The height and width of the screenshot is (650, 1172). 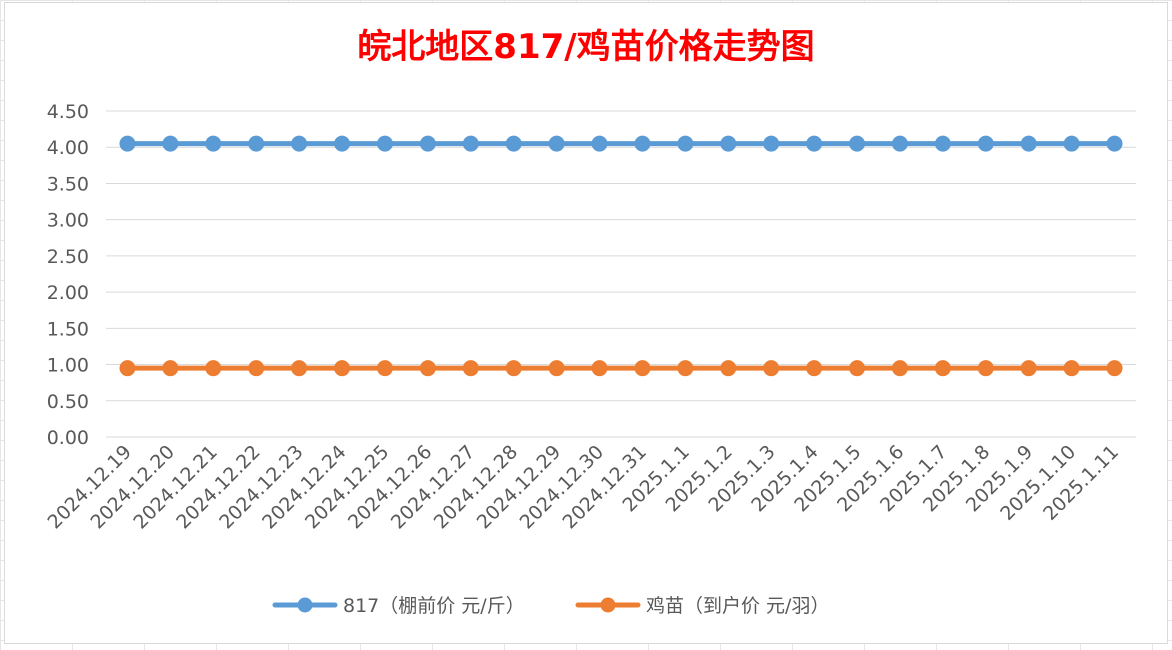 I want to click on y-tick-label: 4.50, so click(x=68, y=112).